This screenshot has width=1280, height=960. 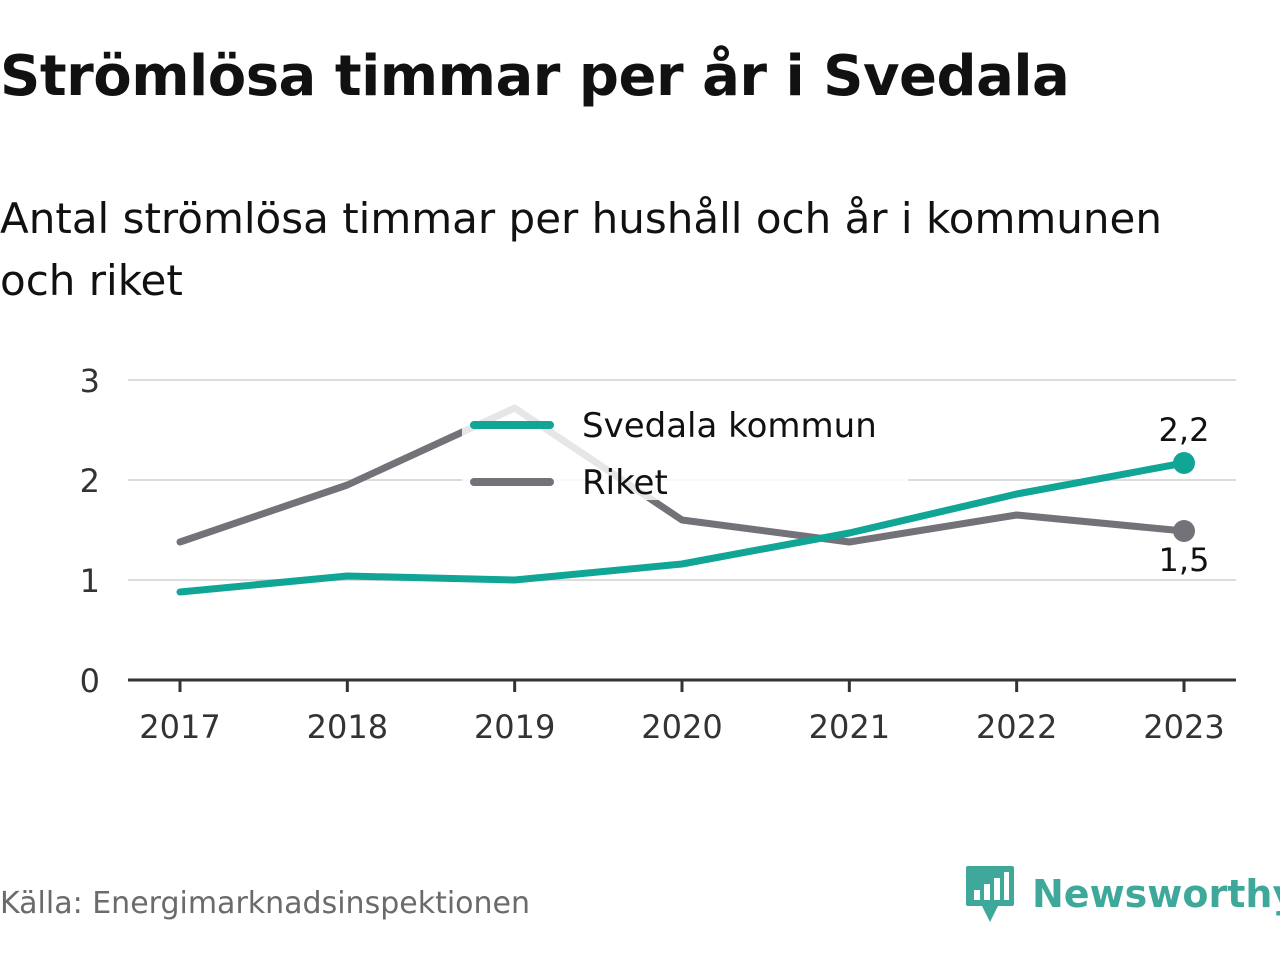 I want to click on y-axis-ticks: 0 1 2 3, so click(x=90, y=531).